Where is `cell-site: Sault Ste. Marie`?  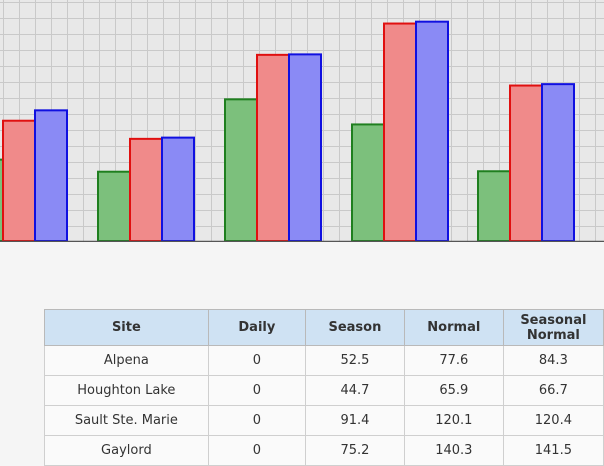
cell-site: Sault Ste. Marie is located at coordinates (126, 420).